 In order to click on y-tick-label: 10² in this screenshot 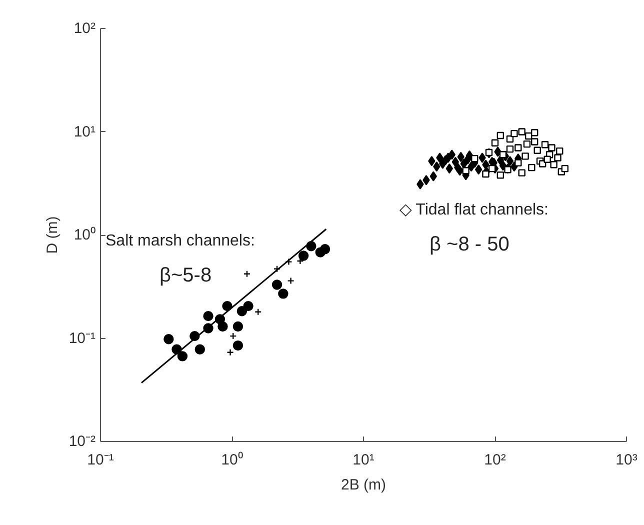, I will do `click(85, 28)`.